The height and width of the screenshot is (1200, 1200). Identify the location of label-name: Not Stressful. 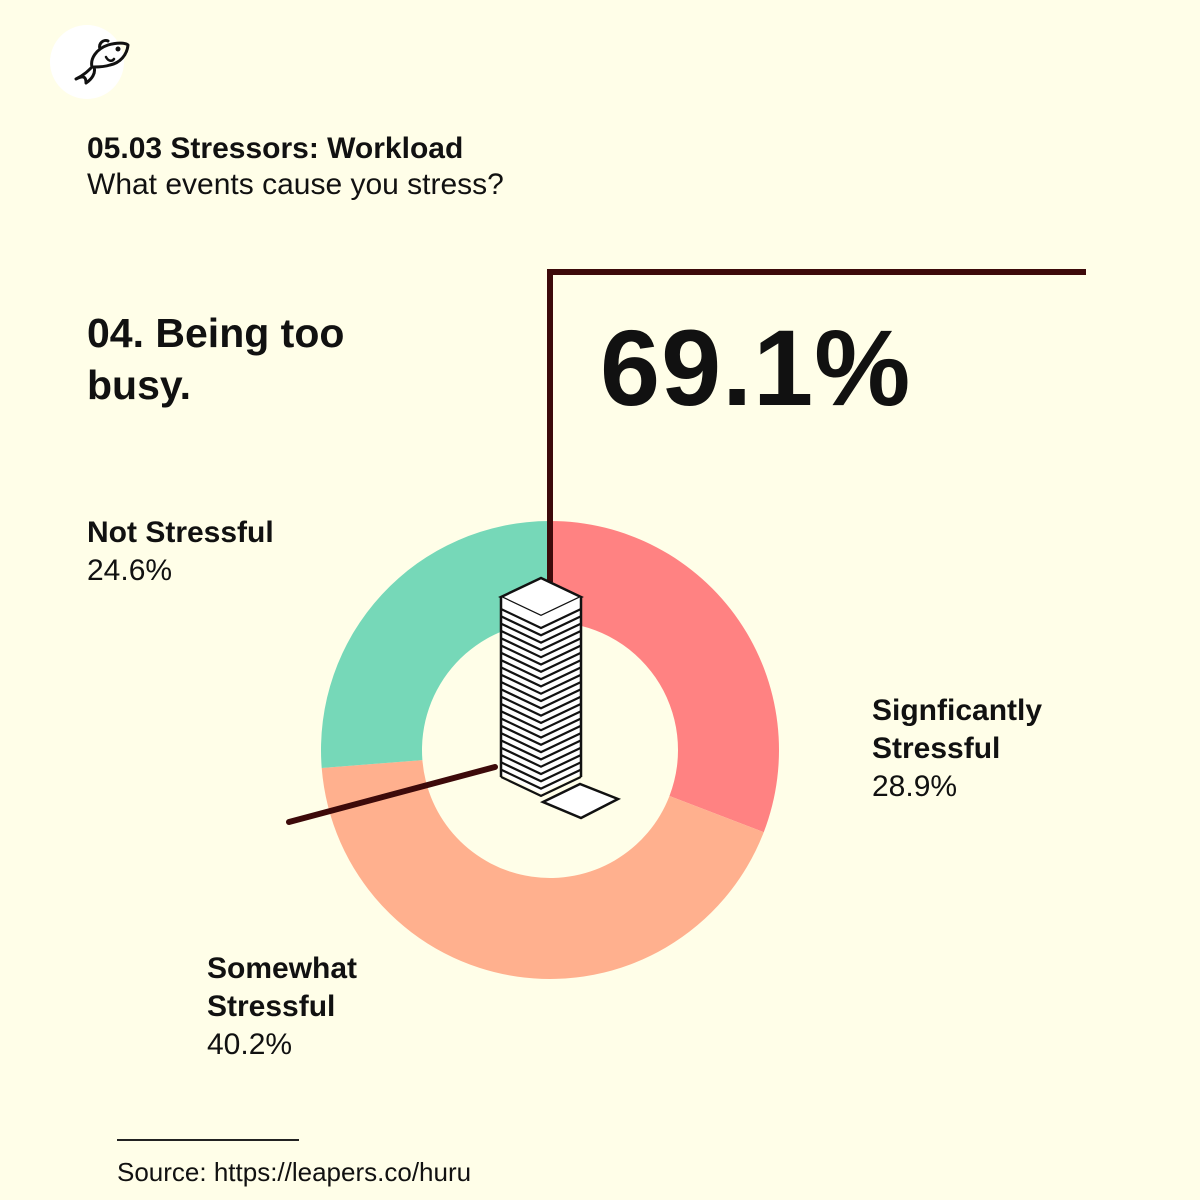
(180, 532).